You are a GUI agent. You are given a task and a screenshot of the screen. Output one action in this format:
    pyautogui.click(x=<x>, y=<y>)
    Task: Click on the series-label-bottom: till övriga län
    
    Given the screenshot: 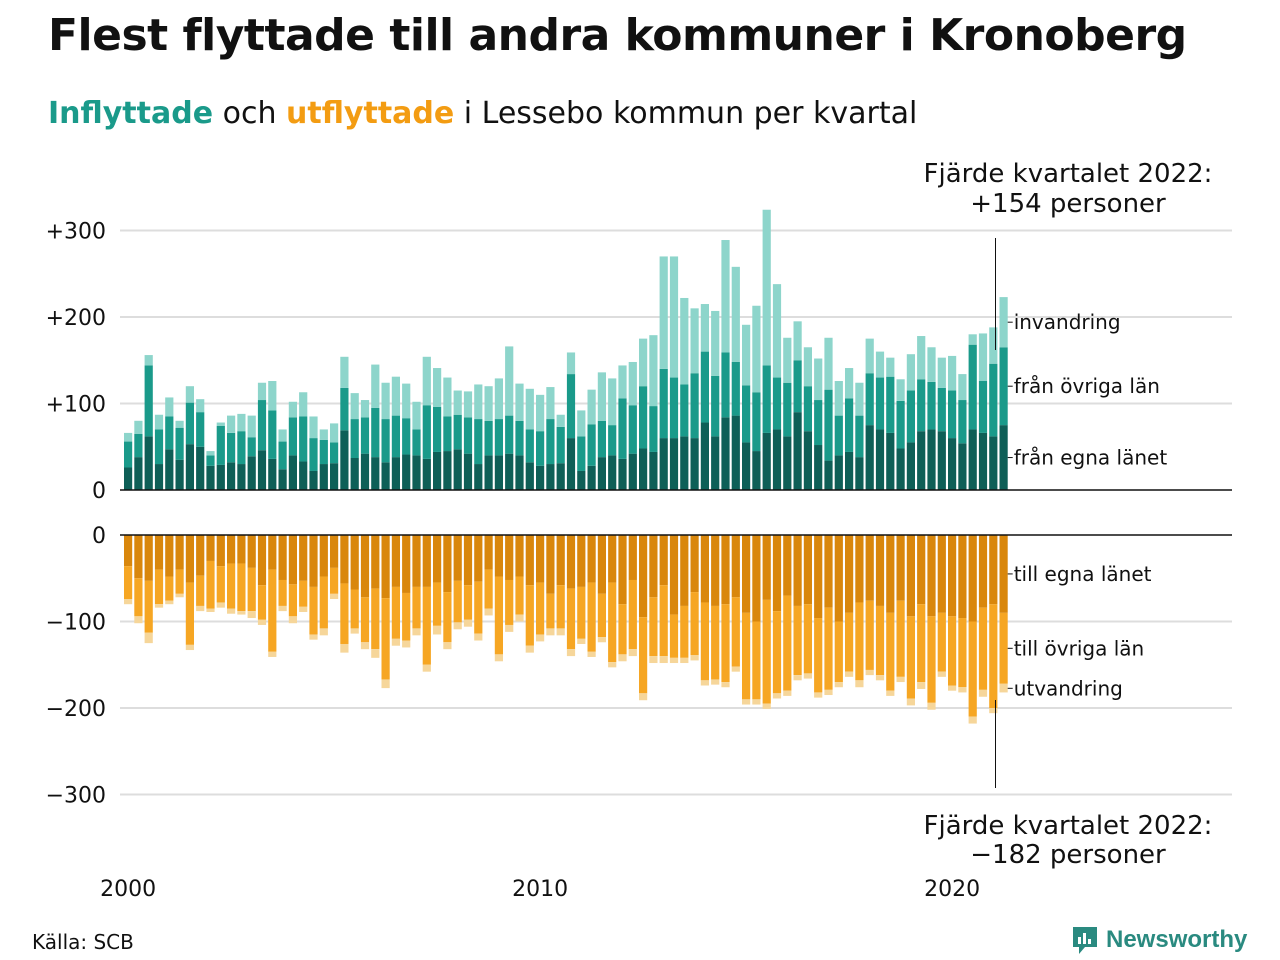 What is the action you would take?
    pyautogui.click(x=1079, y=648)
    